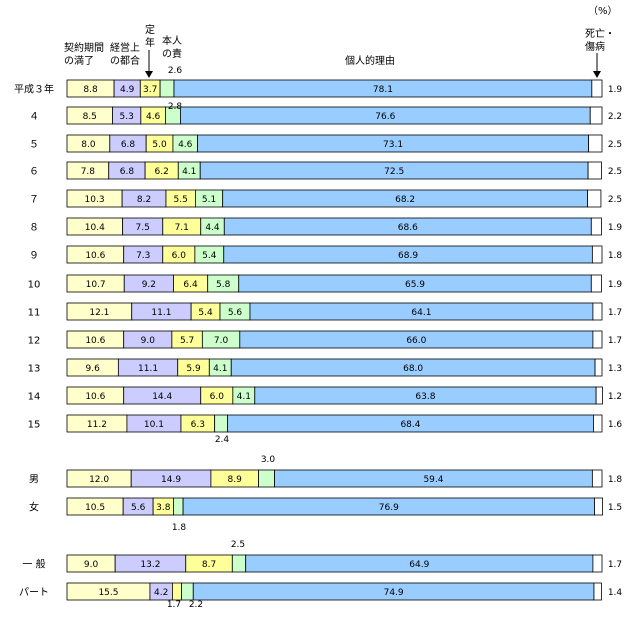  I want to click on data-label-10-4: 68.0, so click(413, 369).